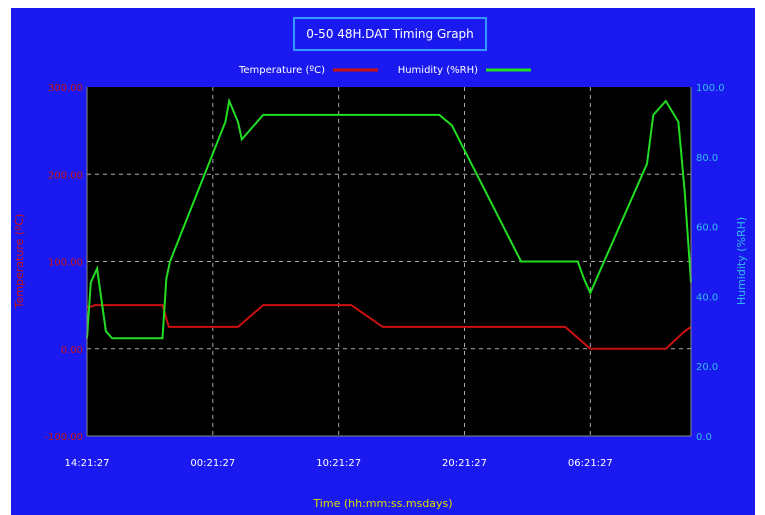 This screenshot has height=515, width=765. I want to click on y-right-tick-label: 20.0, so click(707, 367).